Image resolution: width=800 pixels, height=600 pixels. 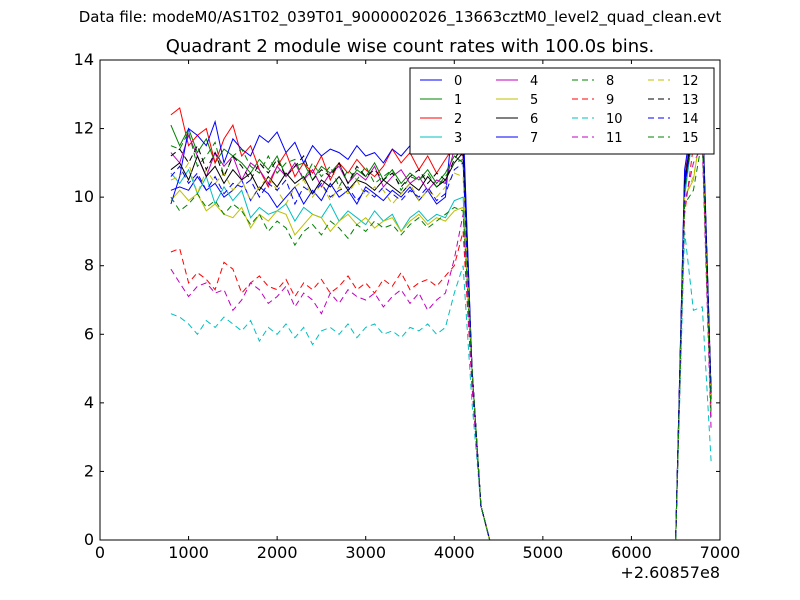 I want to click on legend-label-3: 3, so click(x=458, y=138).